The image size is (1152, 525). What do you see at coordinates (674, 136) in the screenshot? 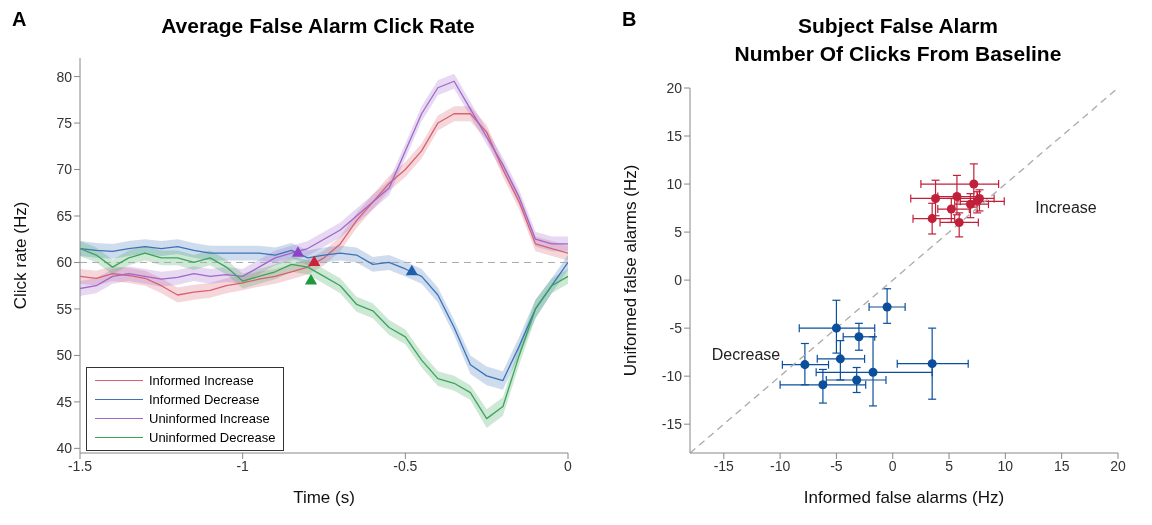
I see `y-tick-label: 15` at bounding box center [674, 136].